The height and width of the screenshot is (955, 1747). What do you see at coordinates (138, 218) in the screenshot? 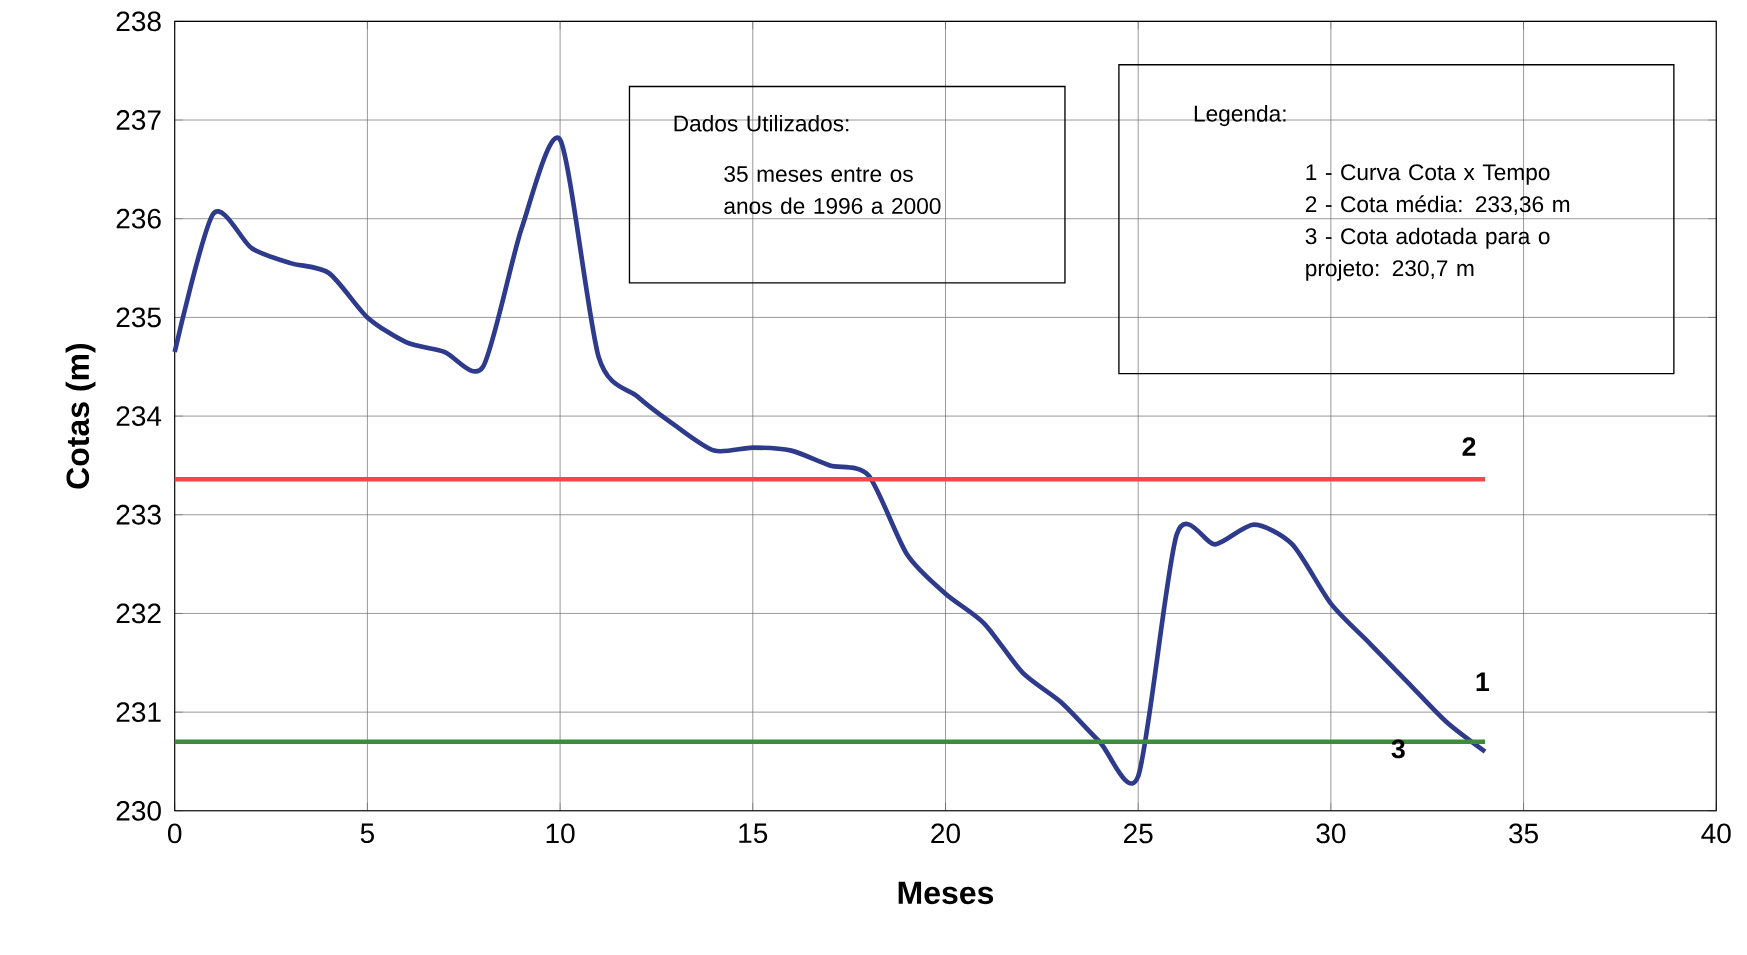
I see `y-tick-label: 236` at bounding box center [138, 218].